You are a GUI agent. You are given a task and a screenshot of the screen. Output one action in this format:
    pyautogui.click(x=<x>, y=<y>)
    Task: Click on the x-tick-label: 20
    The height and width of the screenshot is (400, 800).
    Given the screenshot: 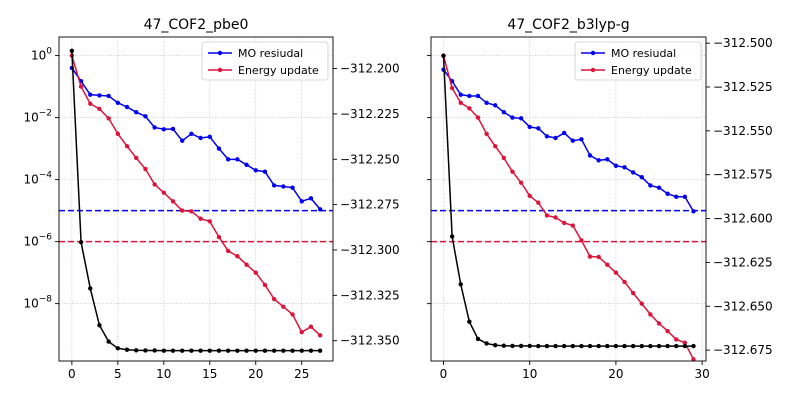 What is the action you would take?
    pyautogui.click(x=615, y=374)
    